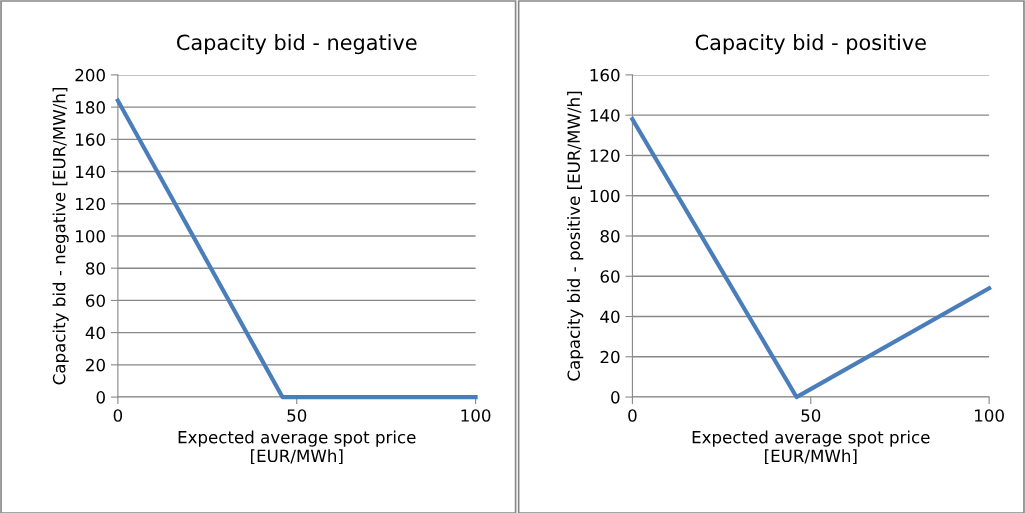  What do you see at coordinates (90, 107) in the screenshot?
I see `y-tick-label: 180` at bounding box center [90, 107].